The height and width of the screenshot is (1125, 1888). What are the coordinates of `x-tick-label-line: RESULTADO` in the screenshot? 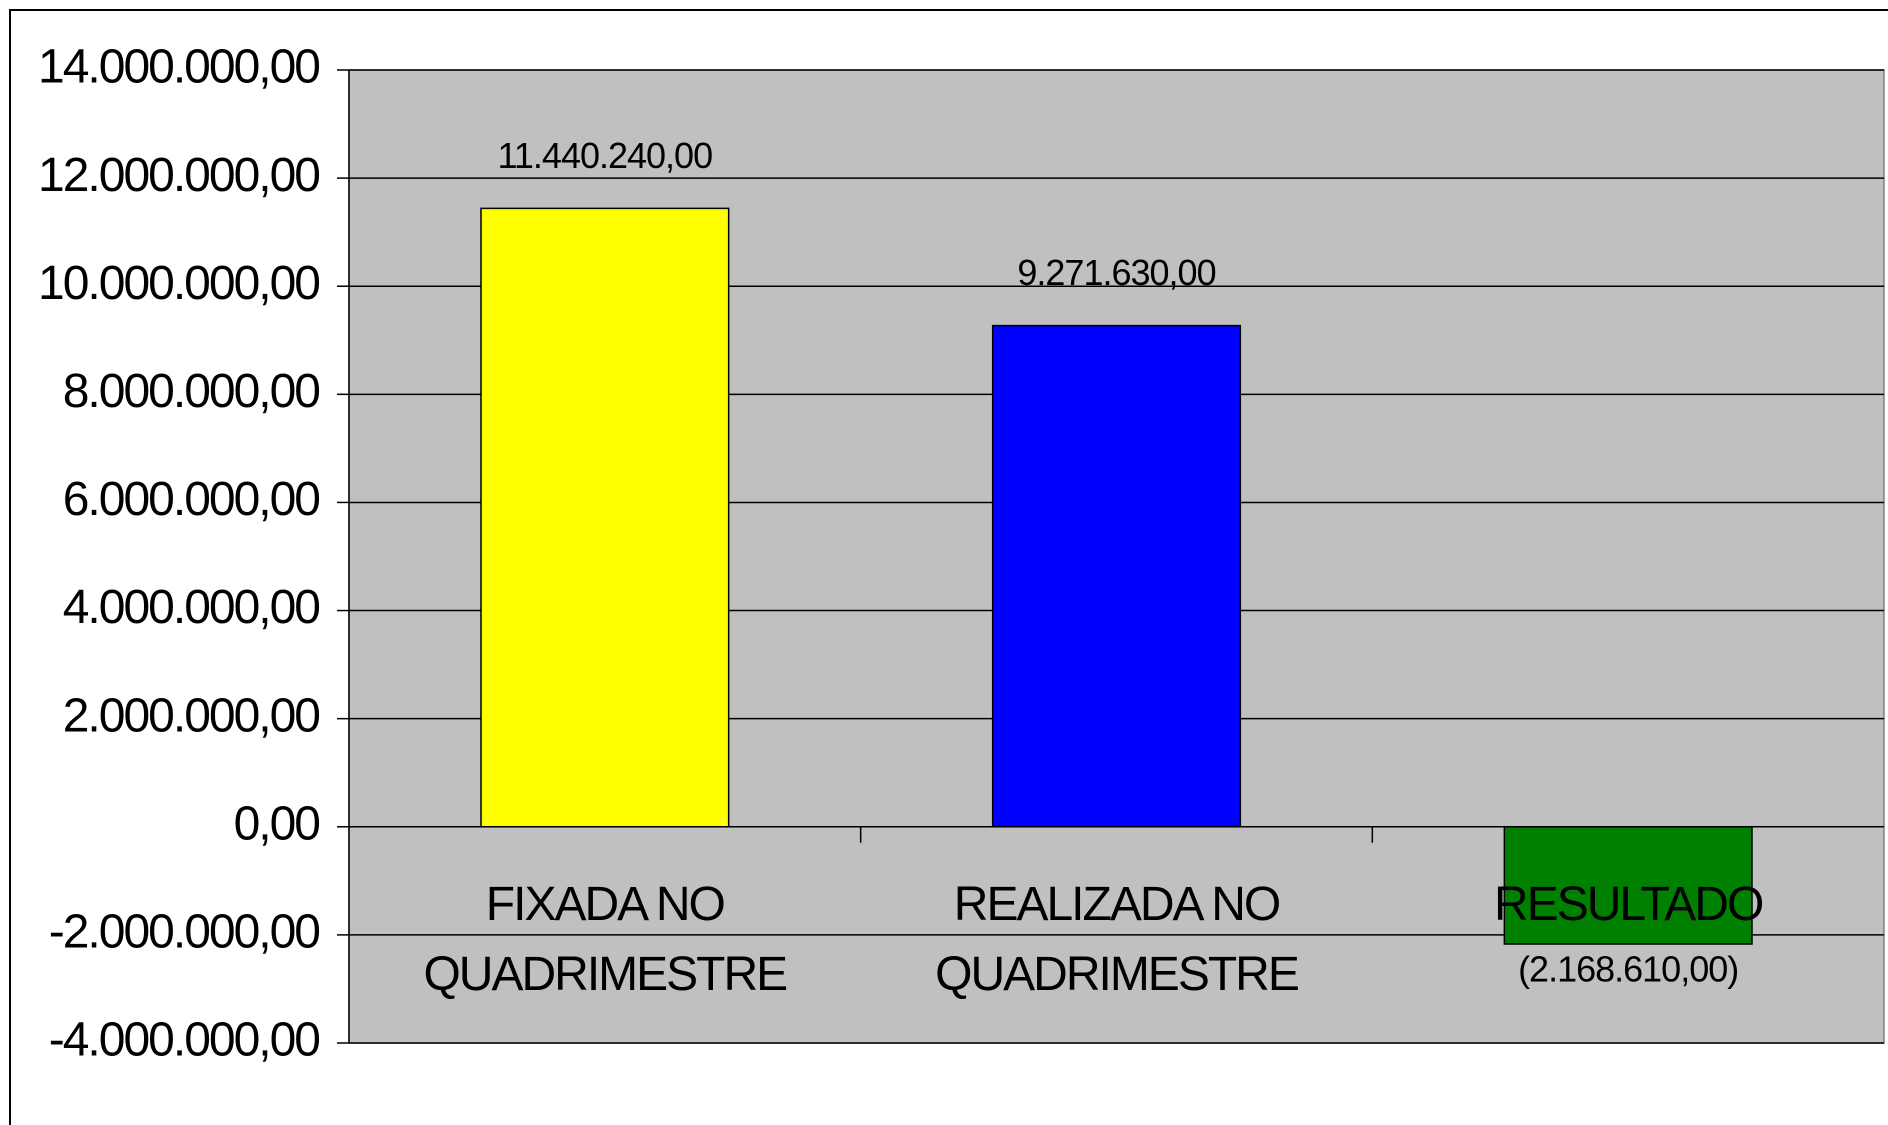 It's located at (1628, 903).